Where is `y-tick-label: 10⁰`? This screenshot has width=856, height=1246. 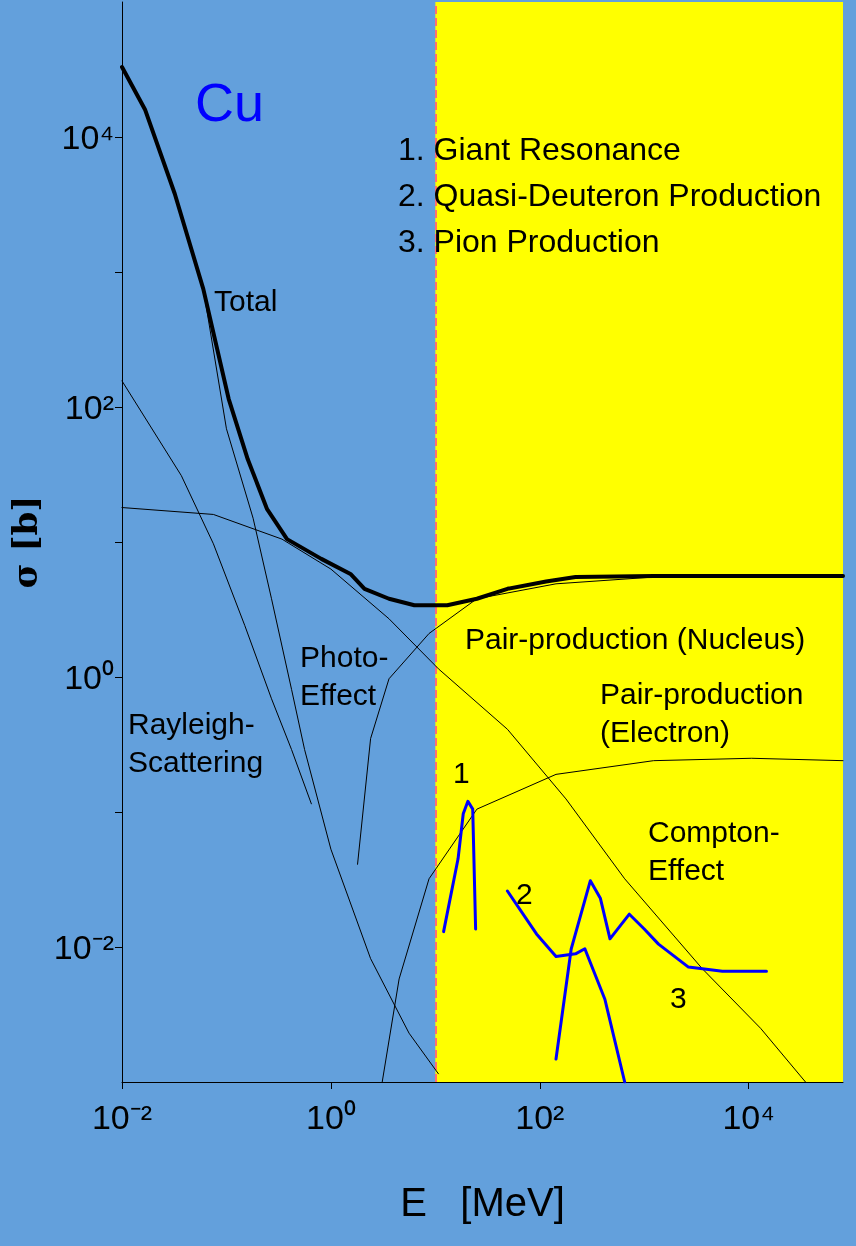
y-tick-label: 10⁰ is located at coordinates (89, 677).